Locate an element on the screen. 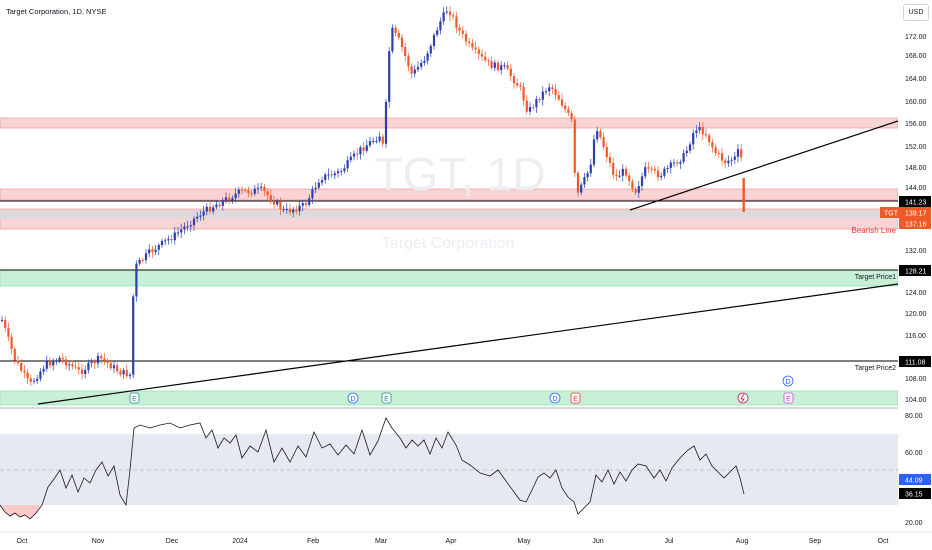 Image resolution: width=932 pixels, height=550 pixels. svg-text: 20.00 is located at coordinates (914, 523).